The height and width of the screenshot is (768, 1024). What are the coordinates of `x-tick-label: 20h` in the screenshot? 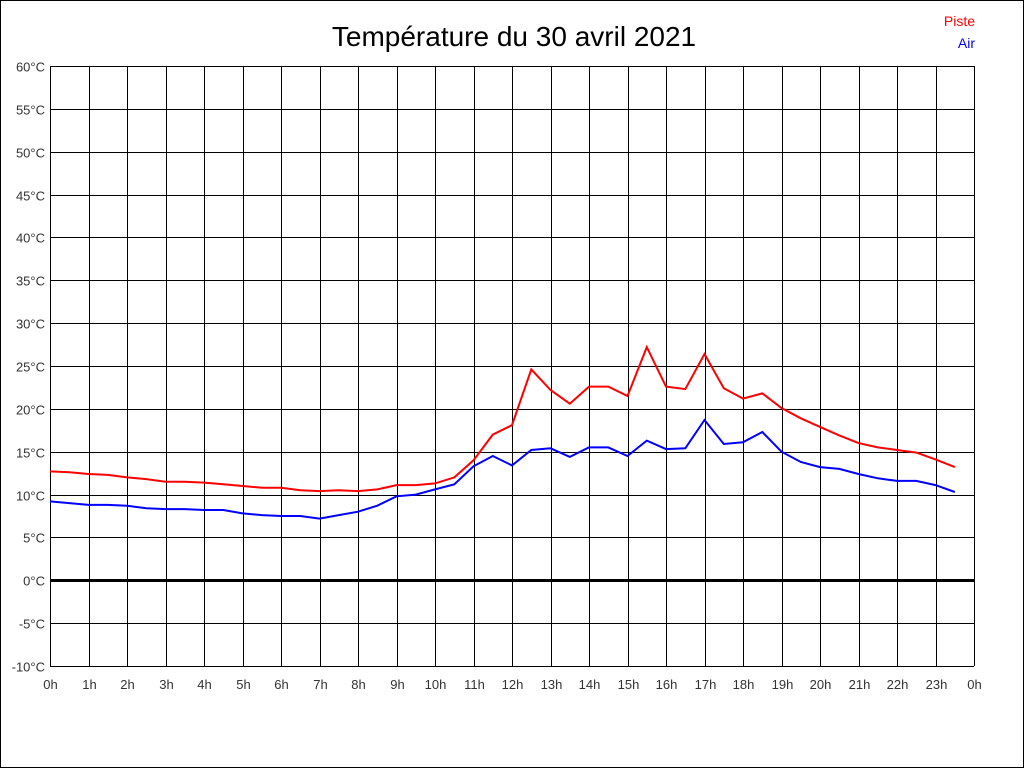 It's located at (821, 684).